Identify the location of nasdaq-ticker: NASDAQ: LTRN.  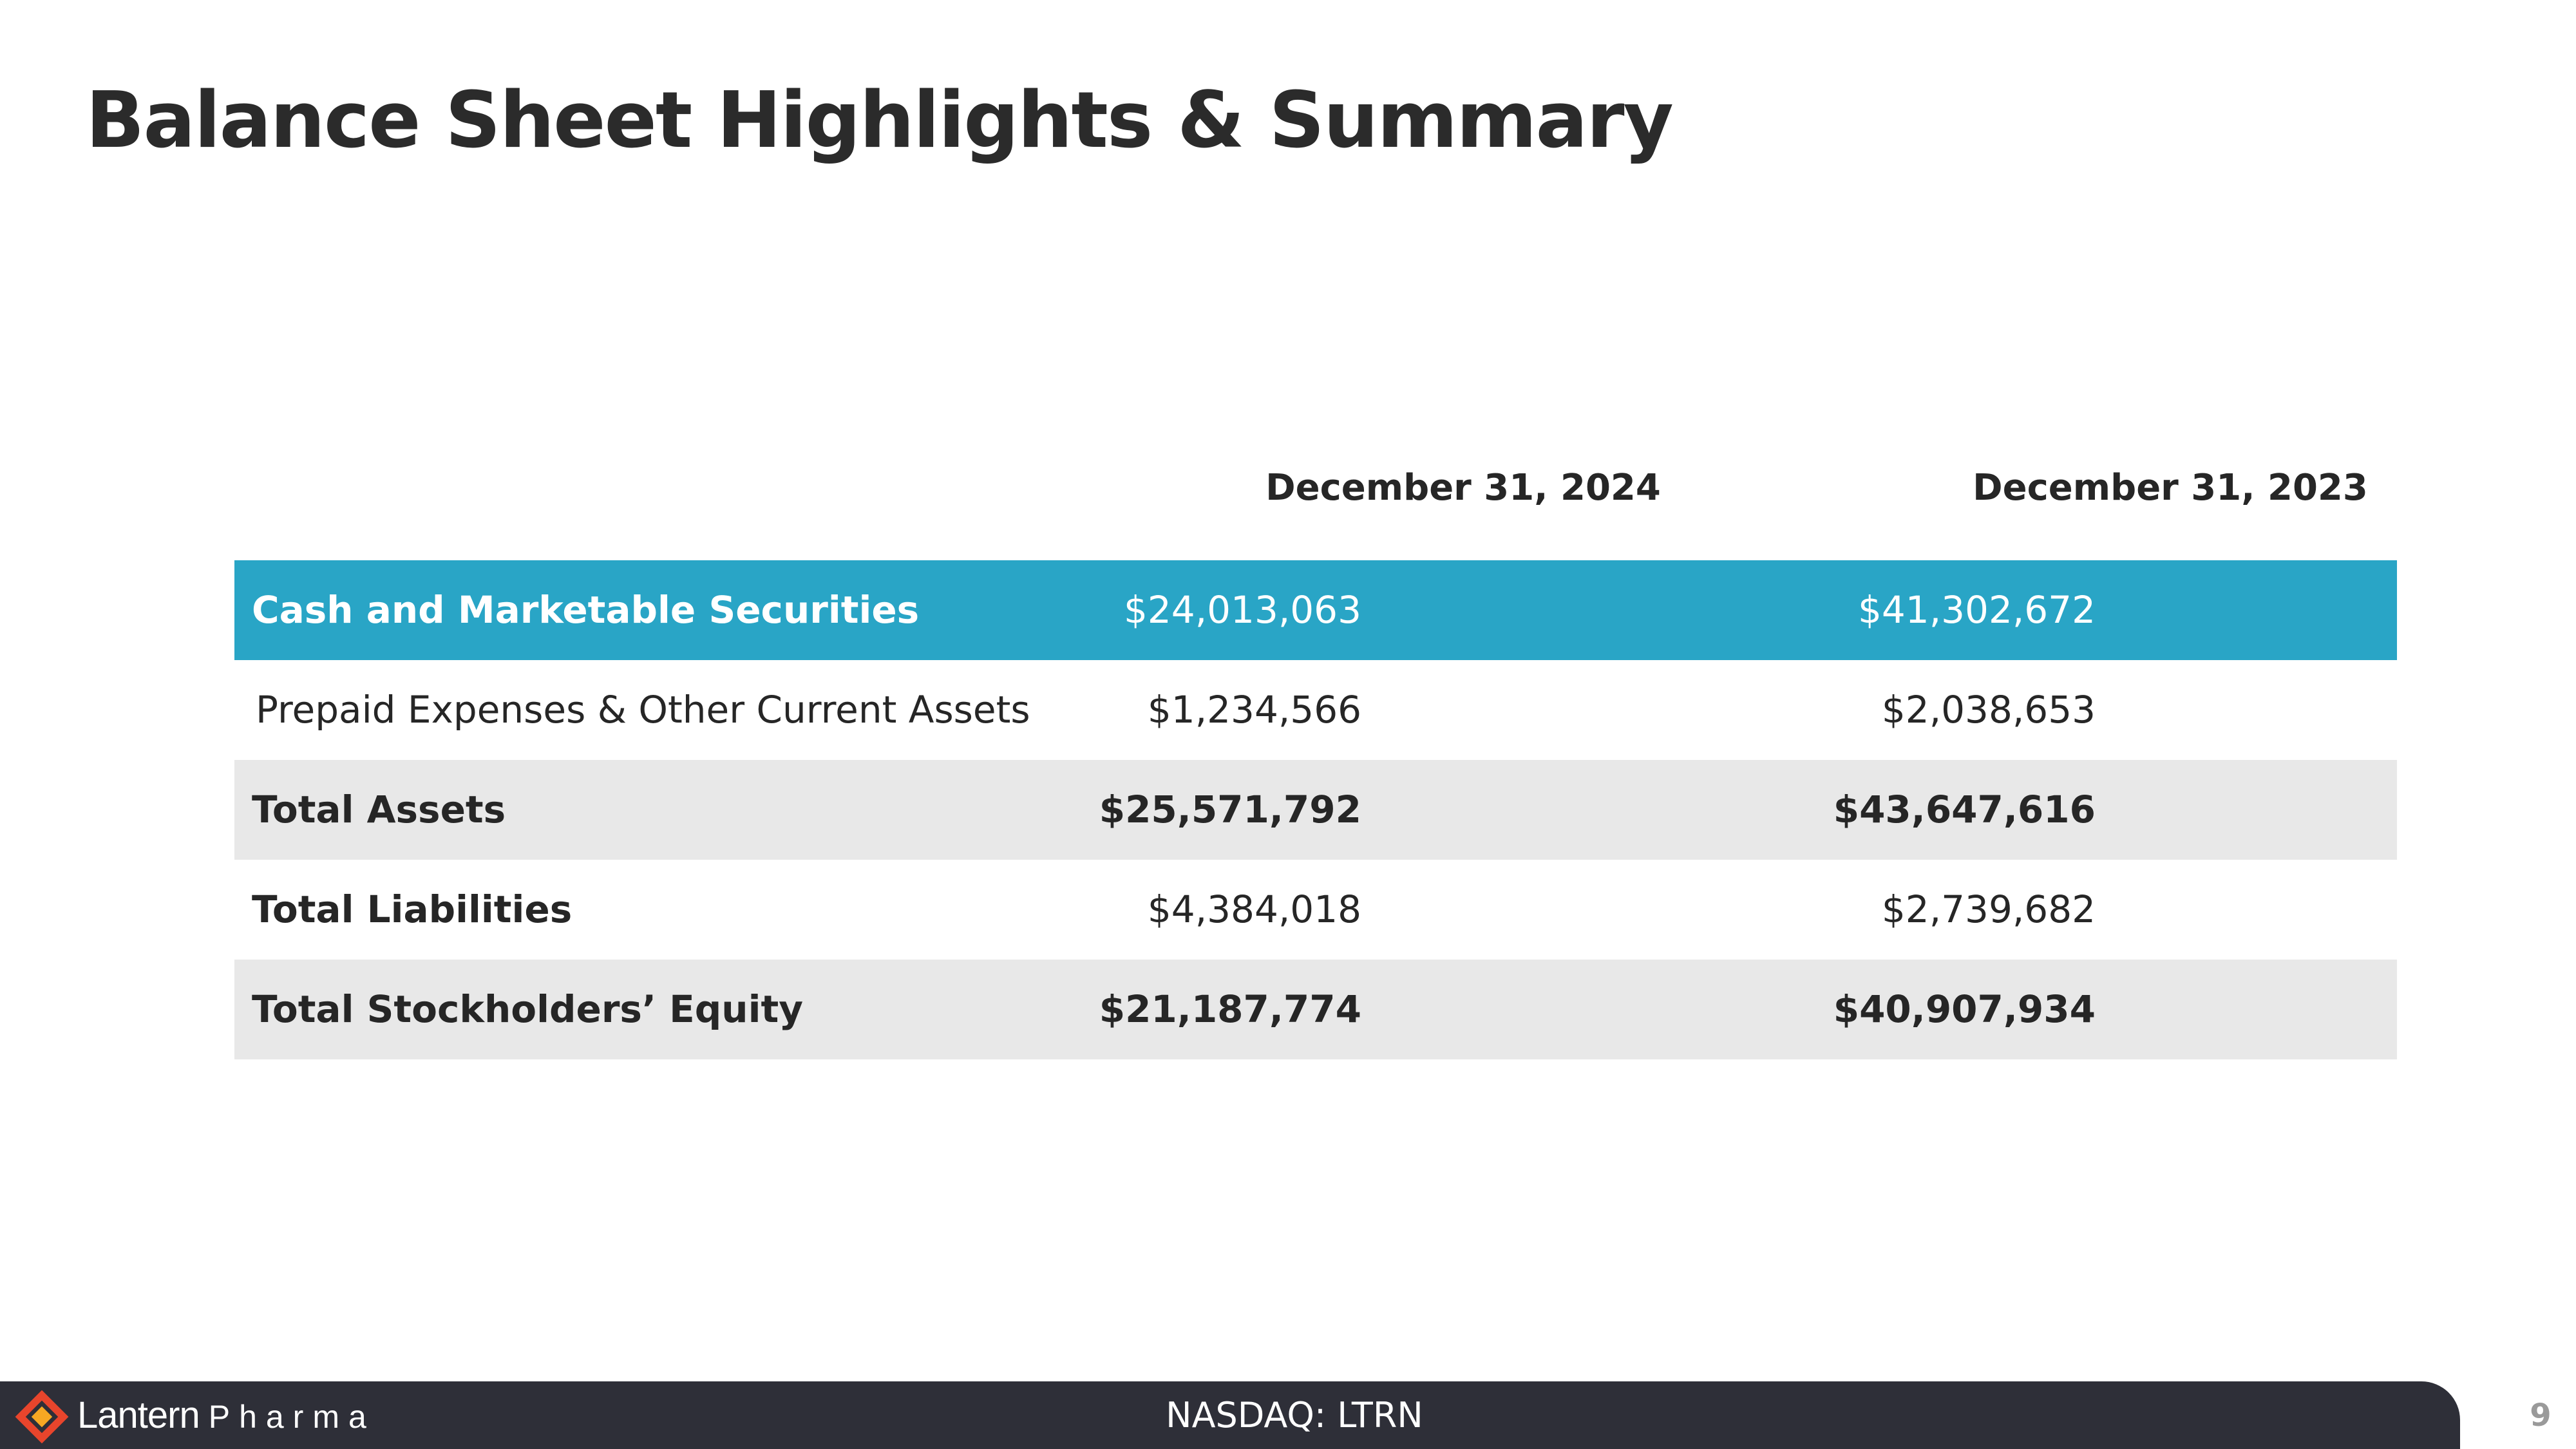
(1294, 1415).